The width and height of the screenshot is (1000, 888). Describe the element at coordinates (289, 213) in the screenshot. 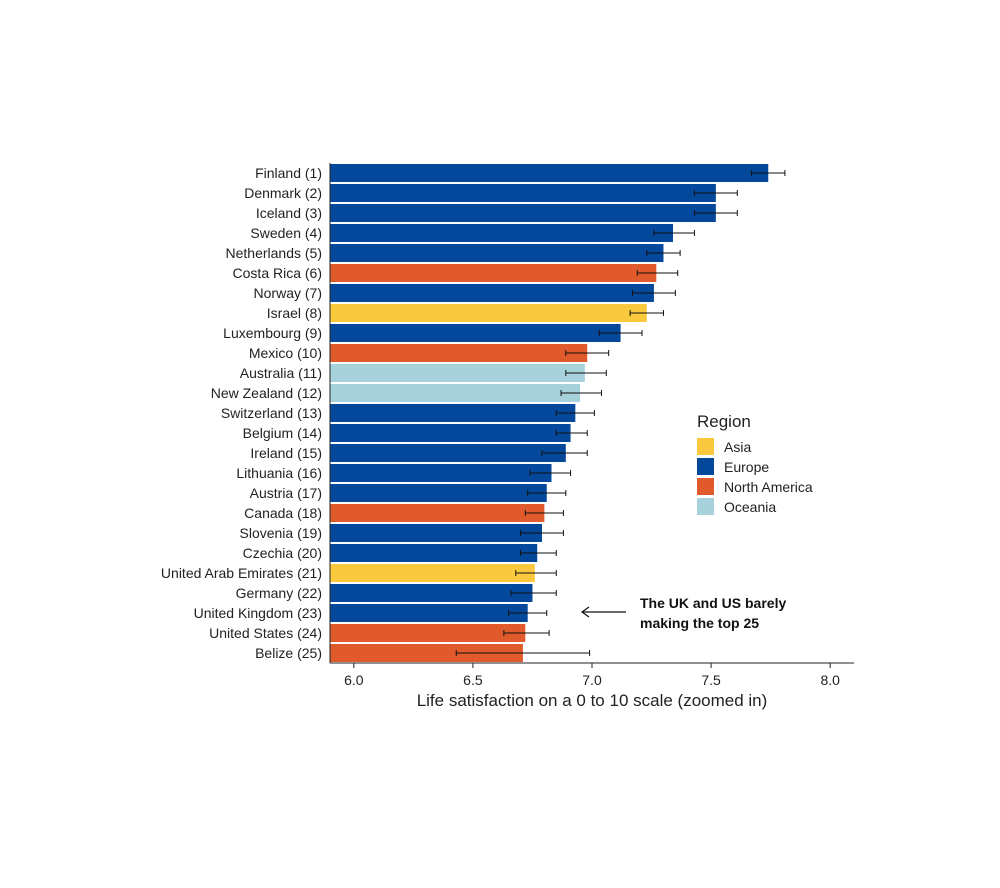

I see `category-label-iceland-3: Iceland (3)` at that location.